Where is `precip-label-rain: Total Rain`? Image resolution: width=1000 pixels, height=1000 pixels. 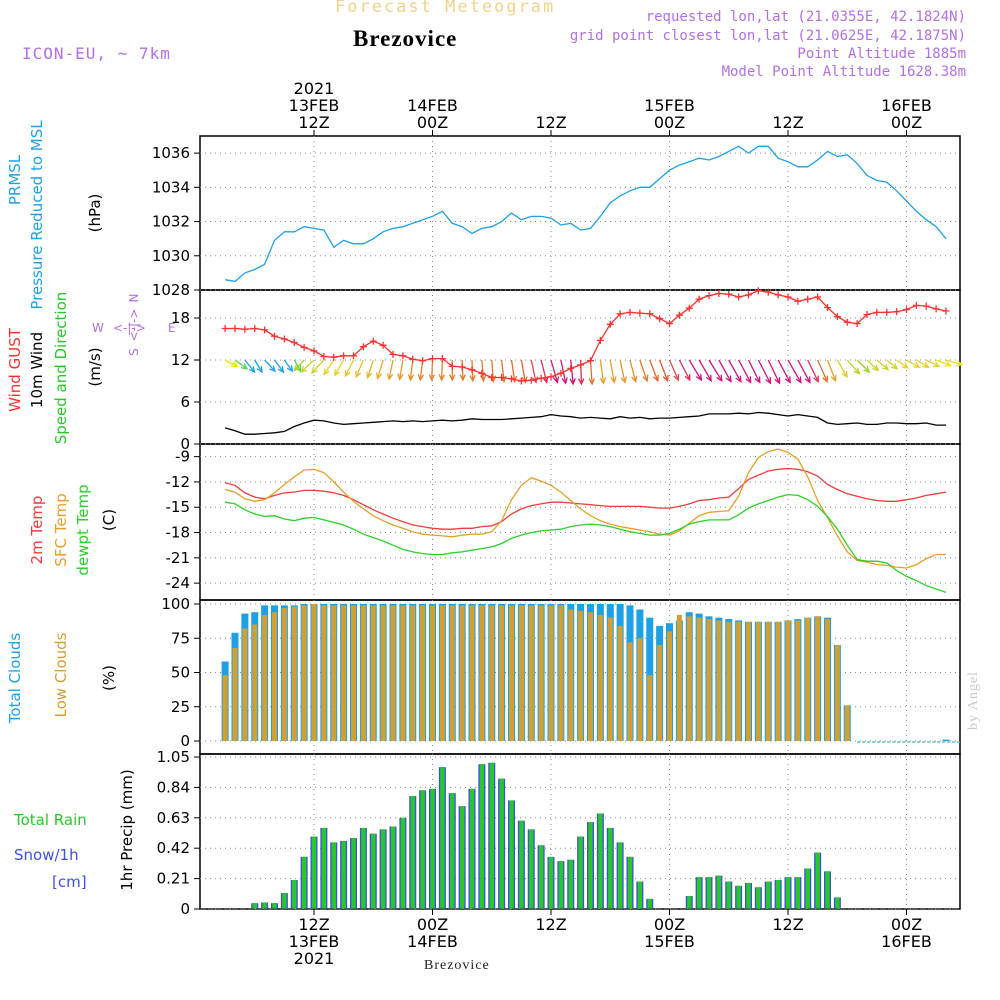
precip-label-rain: Total Rain is located at coordinates (50, 820).